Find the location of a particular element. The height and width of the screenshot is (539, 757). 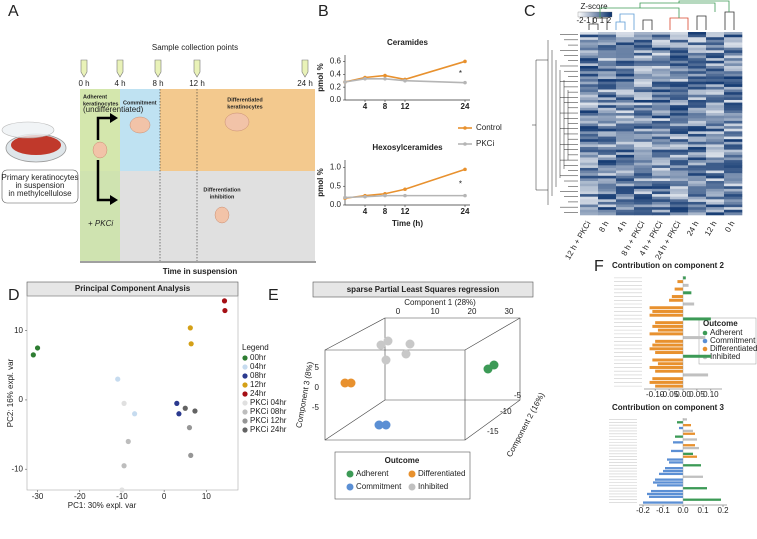

legend-label: Commitment is located at coordinates (733, 340).